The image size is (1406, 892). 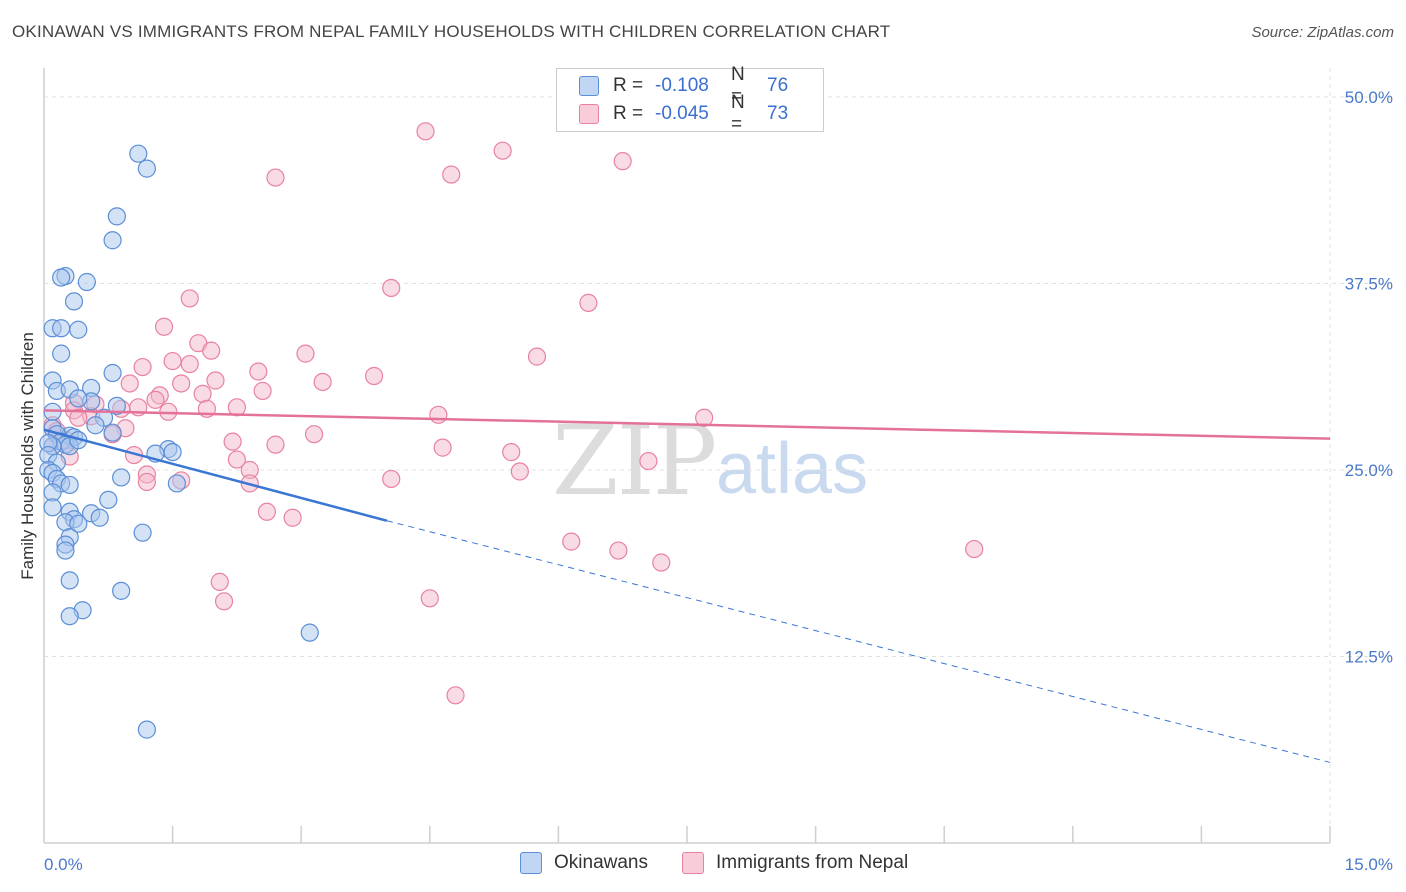 I want to click on chart-source: Source: ZipAtlas.com, so click(x=1322, y=32).